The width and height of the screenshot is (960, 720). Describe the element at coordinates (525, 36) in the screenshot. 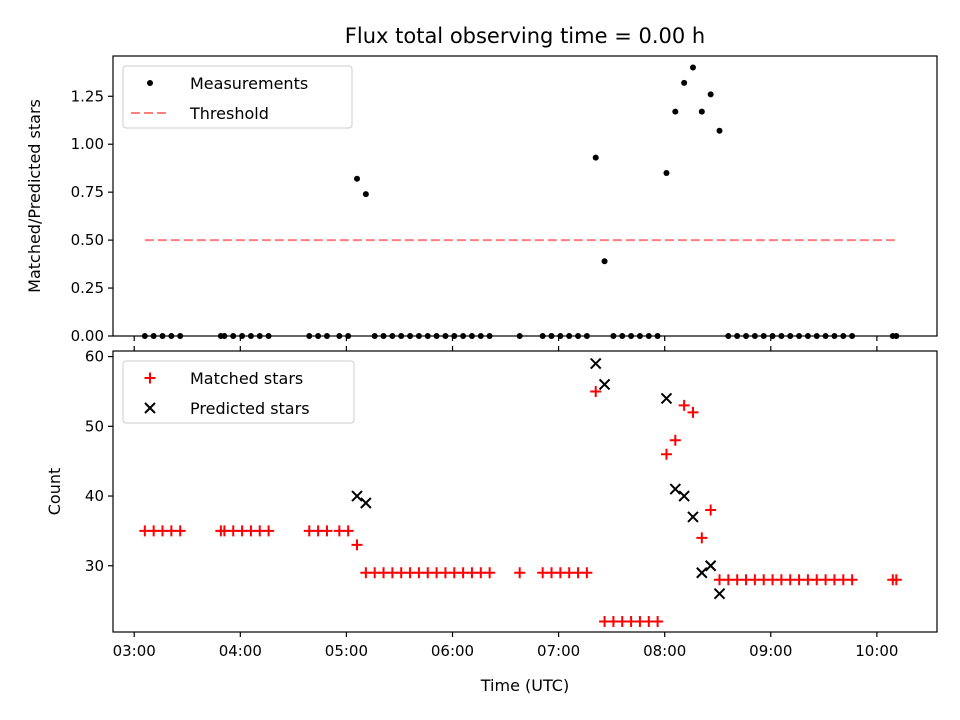

I see `figure-title: Flux total observing time = 0.00 h` at that location.